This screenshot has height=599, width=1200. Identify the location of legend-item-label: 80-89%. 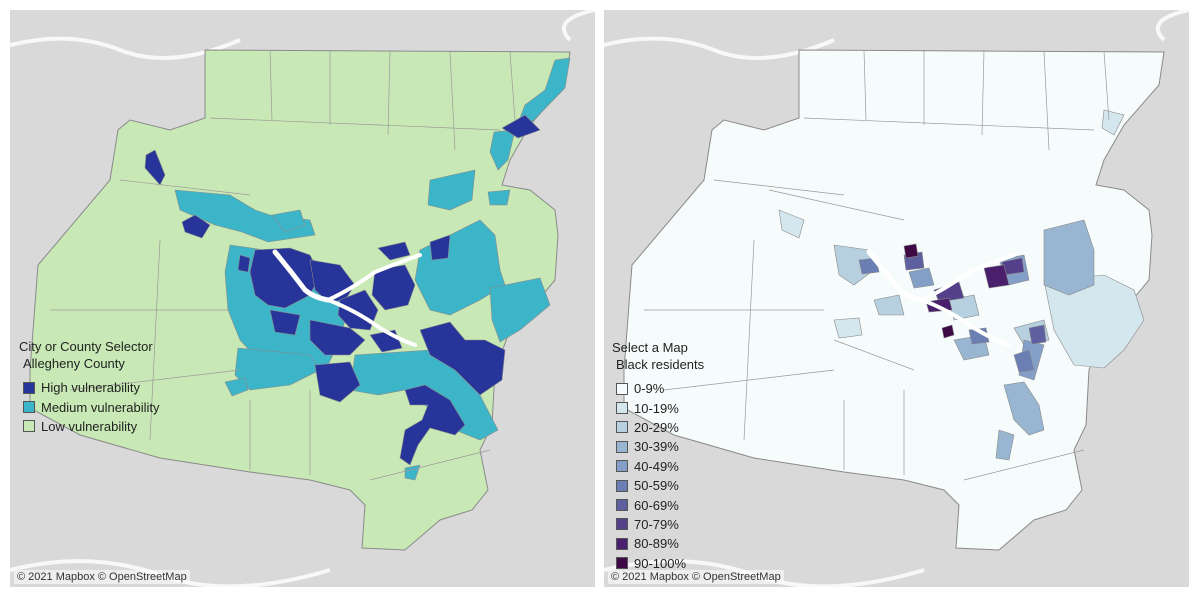
(656, 544).